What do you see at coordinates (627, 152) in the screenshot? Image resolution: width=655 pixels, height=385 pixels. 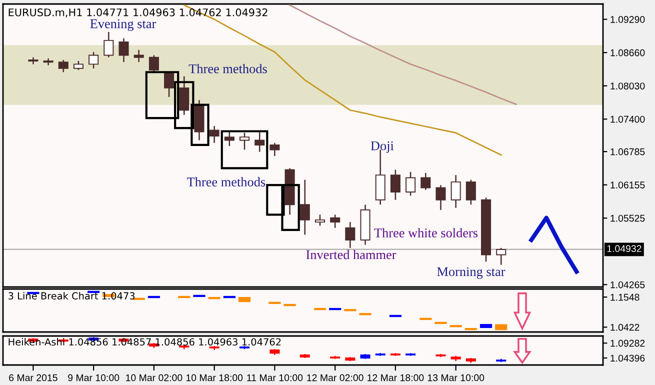 I see `y-tick-label: 1.06785` at bounding box center [627, 152].